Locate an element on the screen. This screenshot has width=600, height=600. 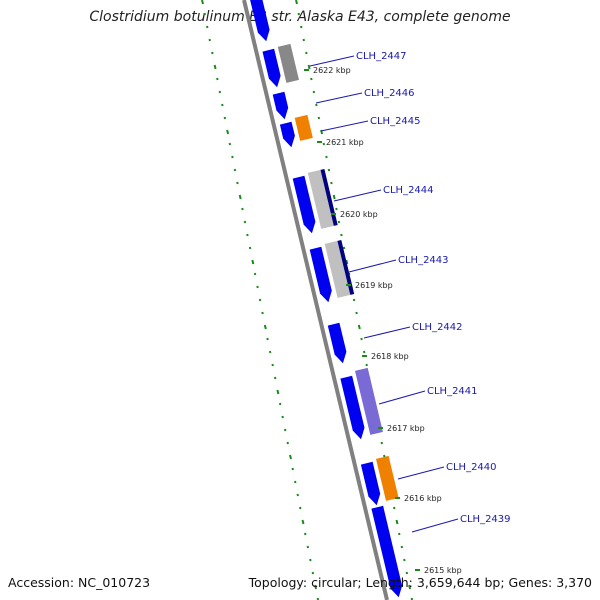
accession-text: Accession: NC_010723 is located at coordinates (79, 582).